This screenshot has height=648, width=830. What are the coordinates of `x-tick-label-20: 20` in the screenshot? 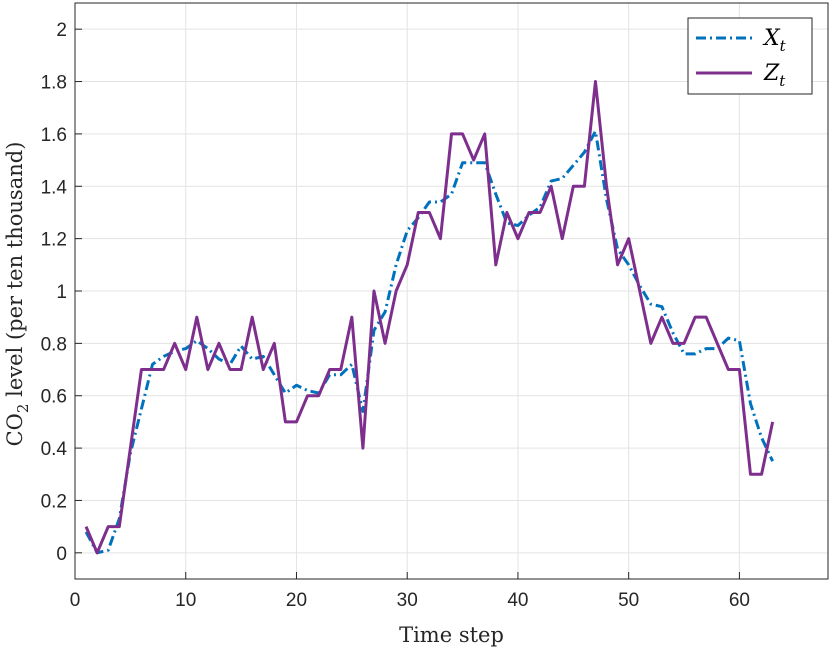 It's located at (296, 600).